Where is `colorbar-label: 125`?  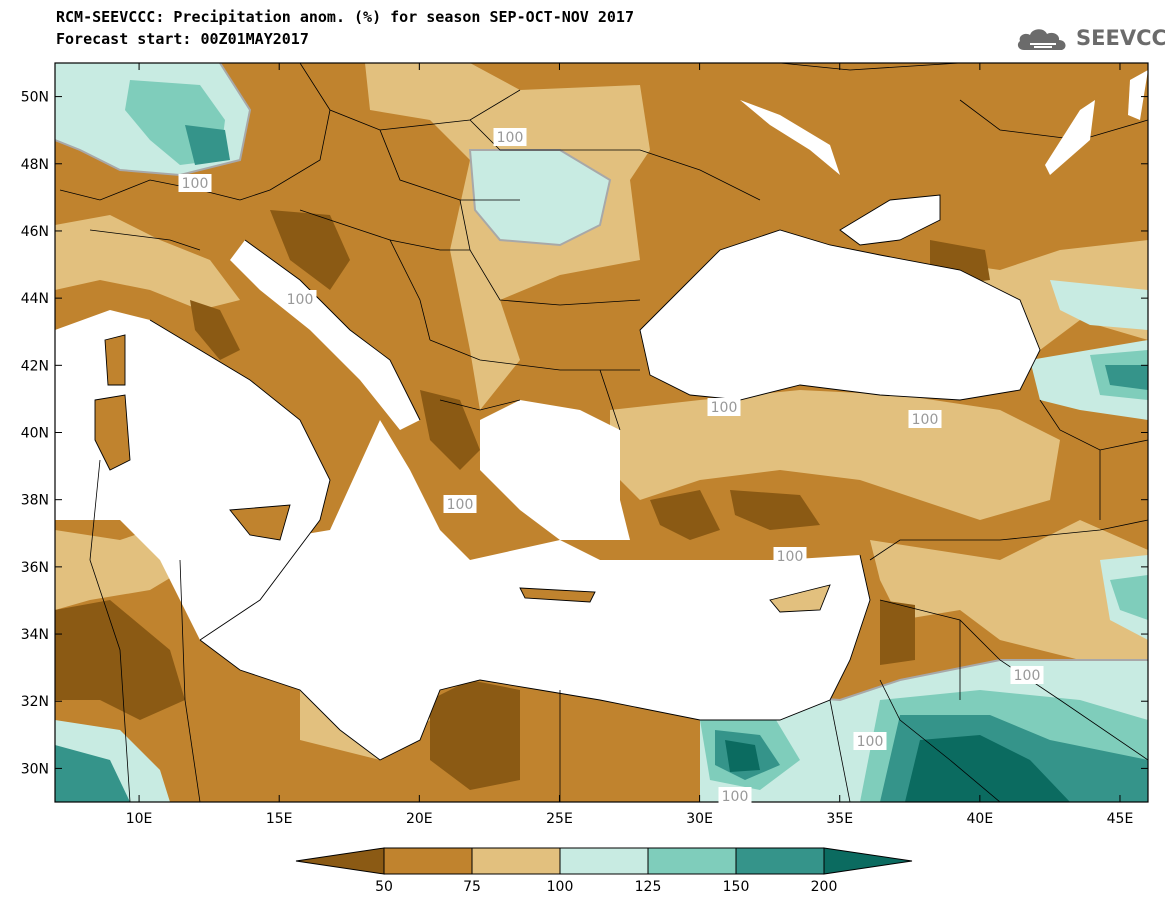
colorbar-label: 125 is located at coordinates (648, 887).